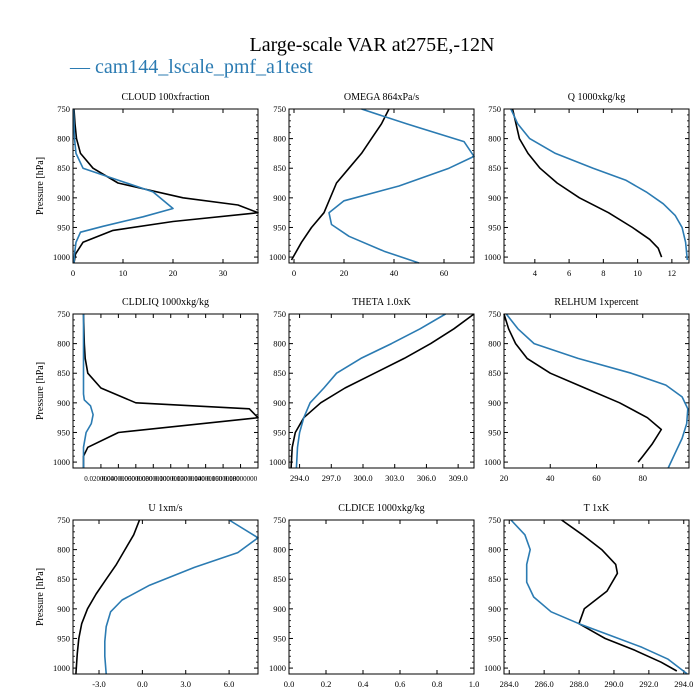 The image size is (700, 700). I want to click on x-tick-label: 80, so click(643, 478).